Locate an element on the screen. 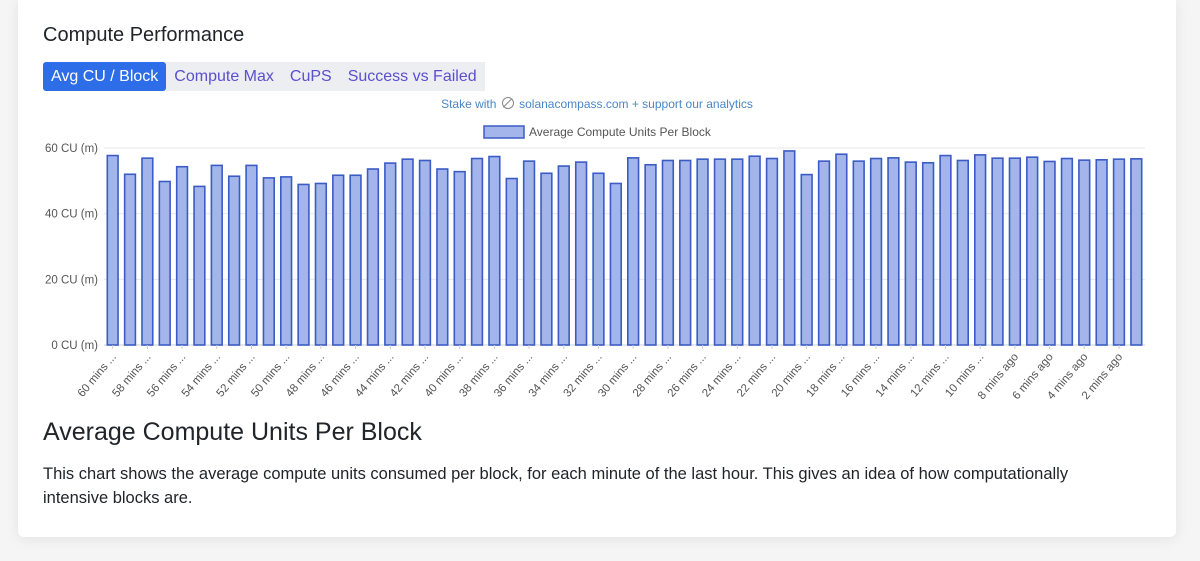  promo-prefix: Stake with is located at coordinates (469, 104).